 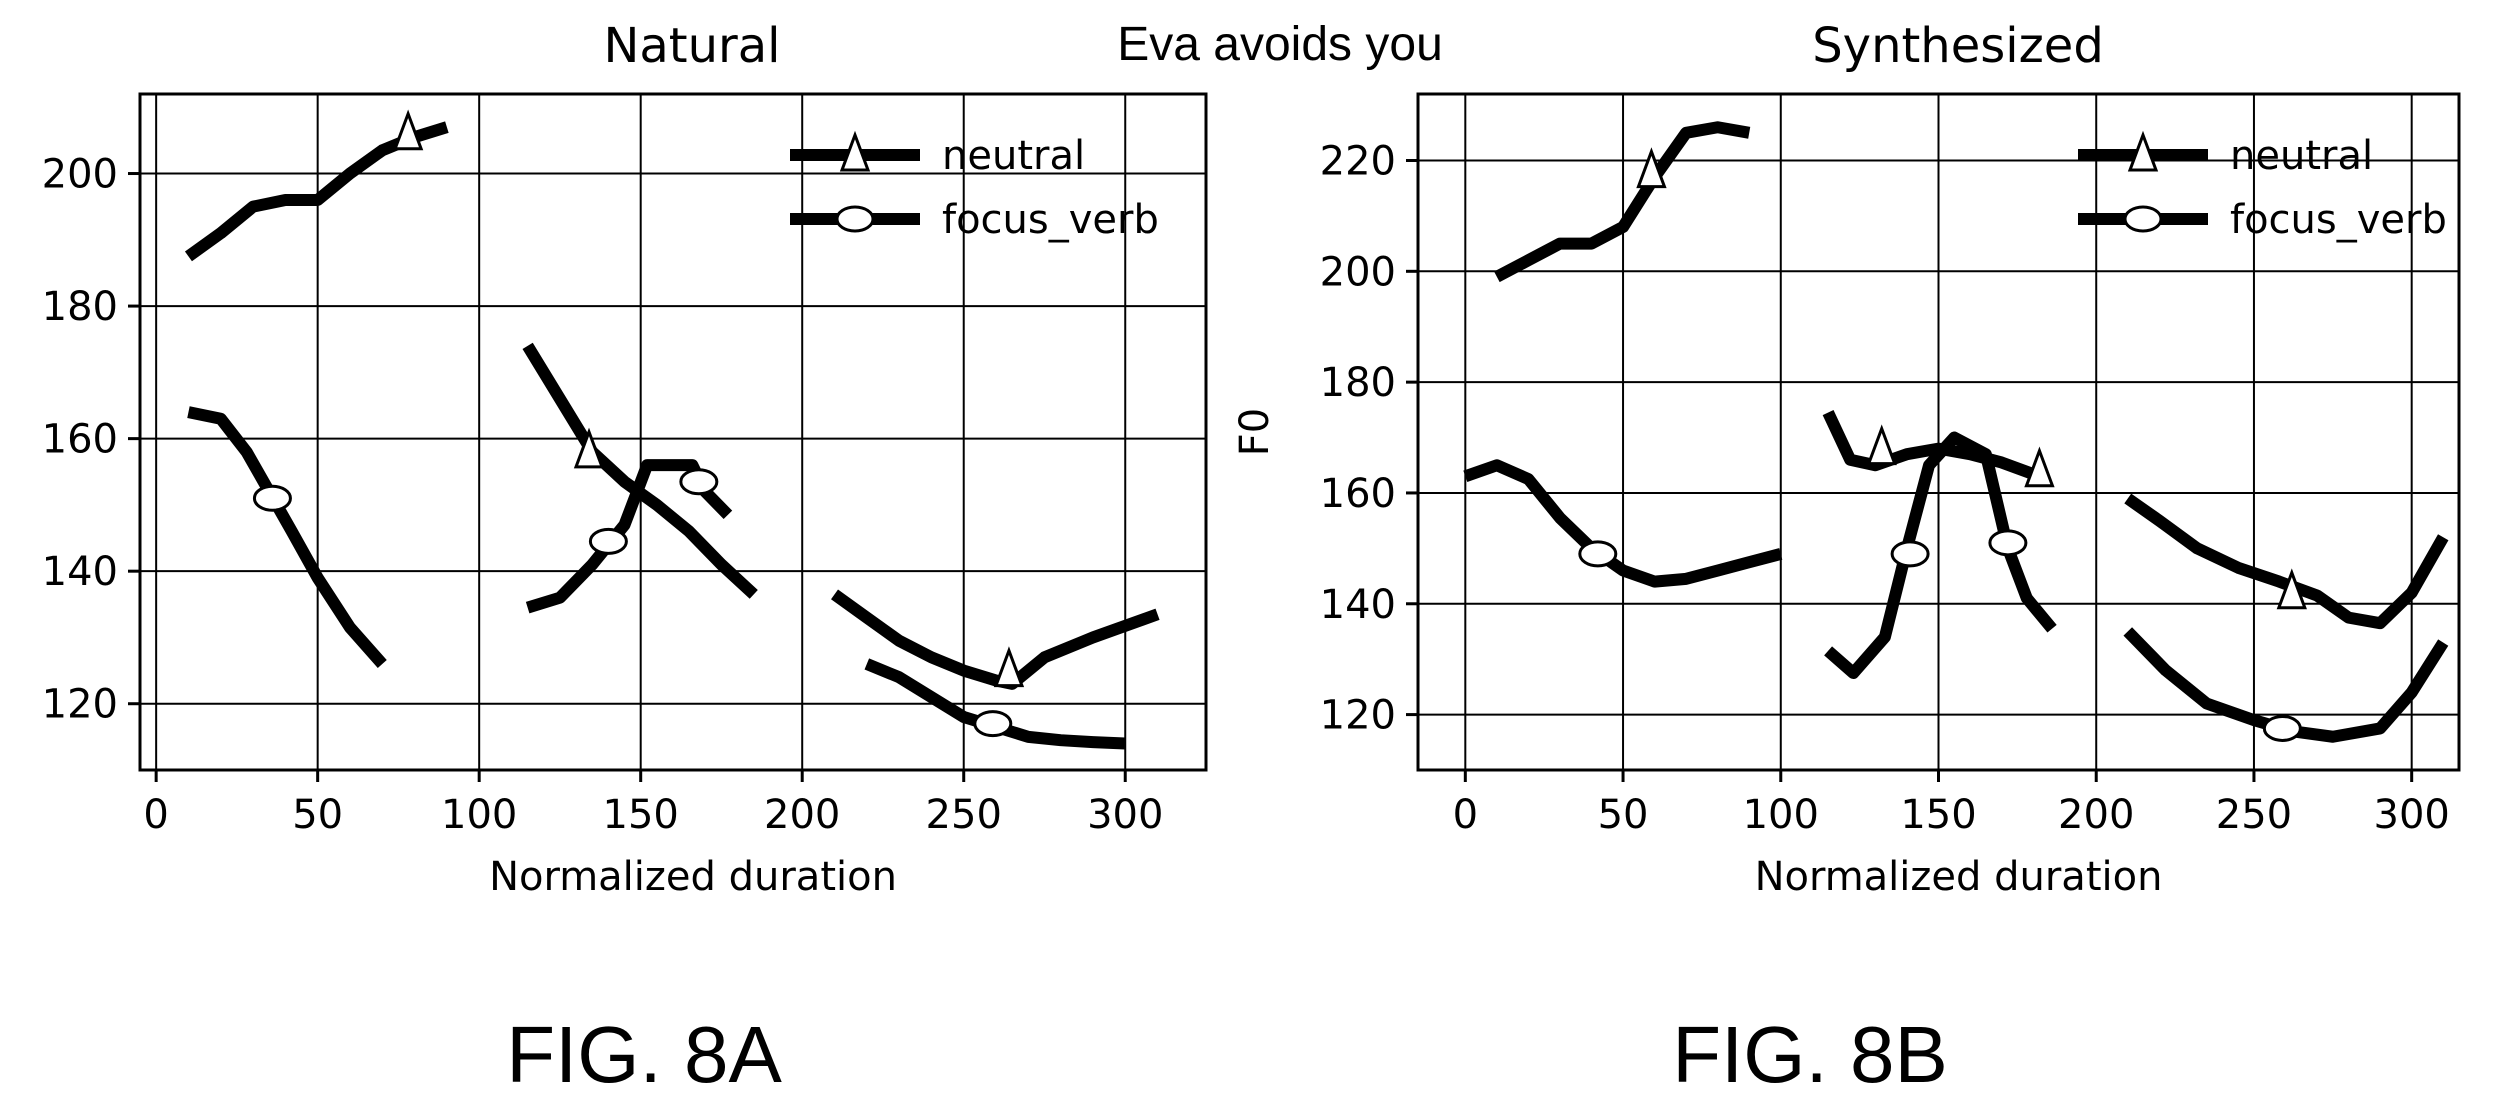 I want to click on figure-label: FIG. 8A, so click(x=644, y=1054).